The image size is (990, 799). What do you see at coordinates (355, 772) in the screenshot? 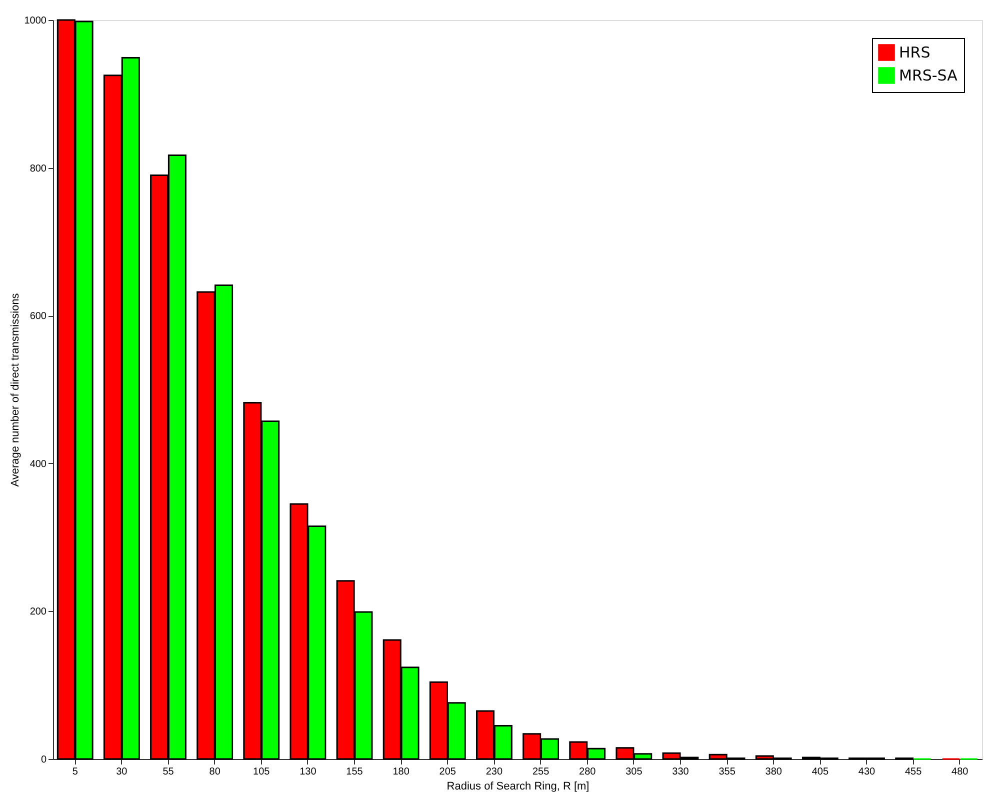
I see `x-tick-label: 155` at bounding box center [355, 772].